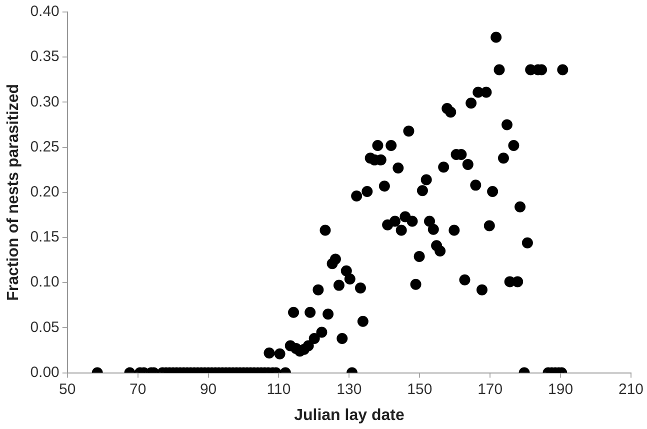 This screenshot has height=429, width=647. What do you see at coordinates (349, 415) in the screenshot?
I see `x-axis-title: Julian lay date` at bounding box center [349, 415].